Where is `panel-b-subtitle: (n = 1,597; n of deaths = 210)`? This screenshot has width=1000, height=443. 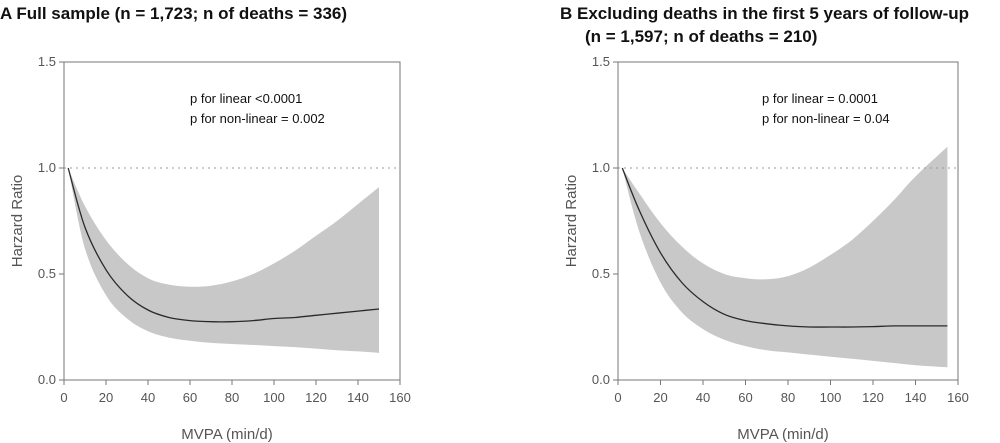
panel-b-subtitle: (n = 1,597; n of deaths = 210) is located at coordinates (701, 36).